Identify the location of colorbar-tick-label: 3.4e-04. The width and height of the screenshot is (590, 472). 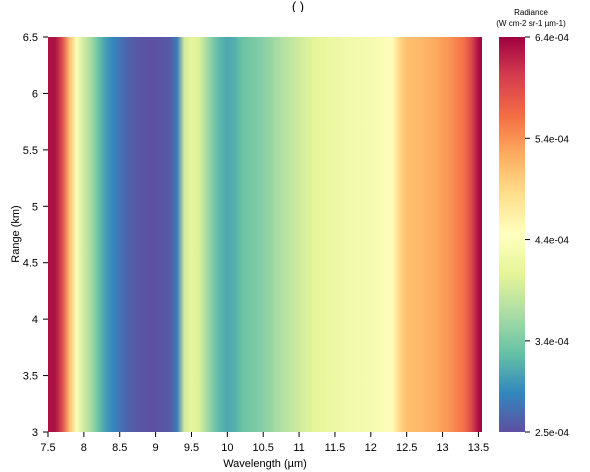
(552, 342).